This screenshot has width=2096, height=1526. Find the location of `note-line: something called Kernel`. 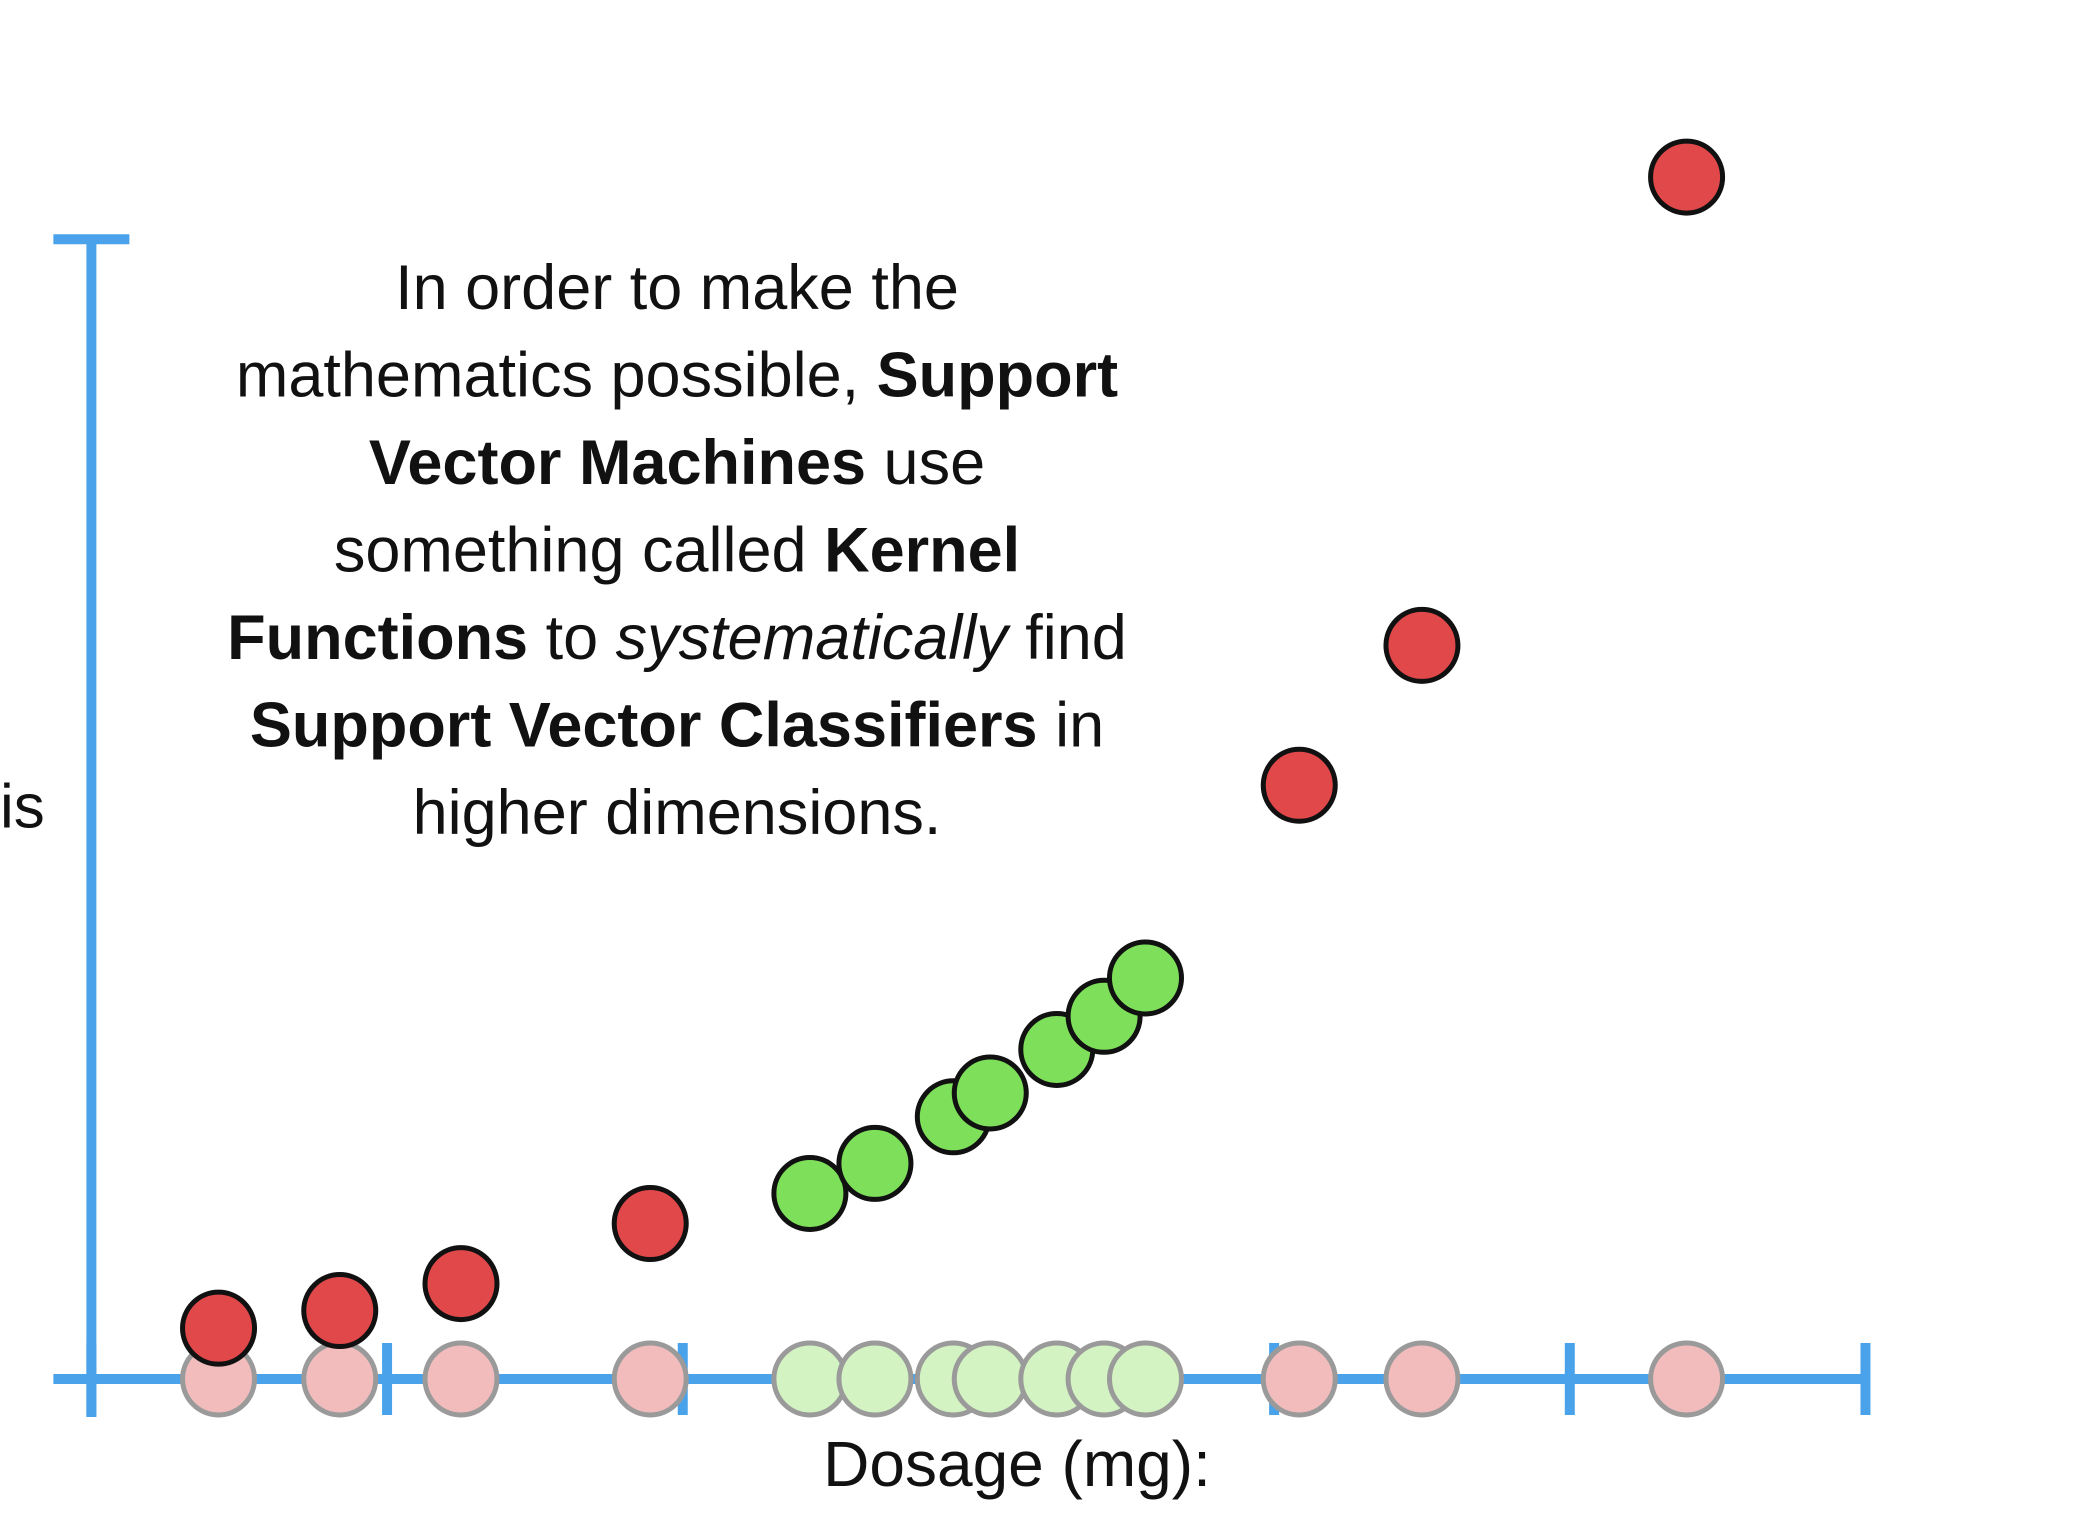

note-line: something called Kernel is located at coordinates (677, 550).